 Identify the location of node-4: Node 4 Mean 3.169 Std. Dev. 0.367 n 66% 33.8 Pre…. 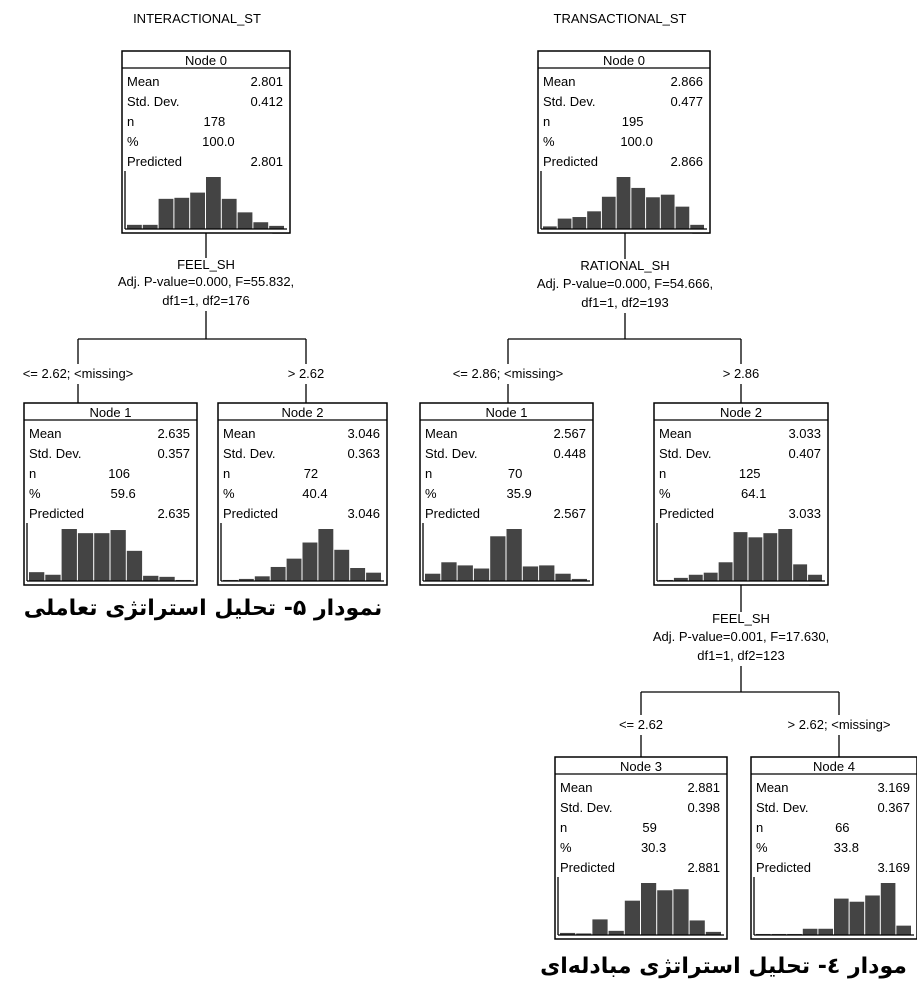
(833, 848).